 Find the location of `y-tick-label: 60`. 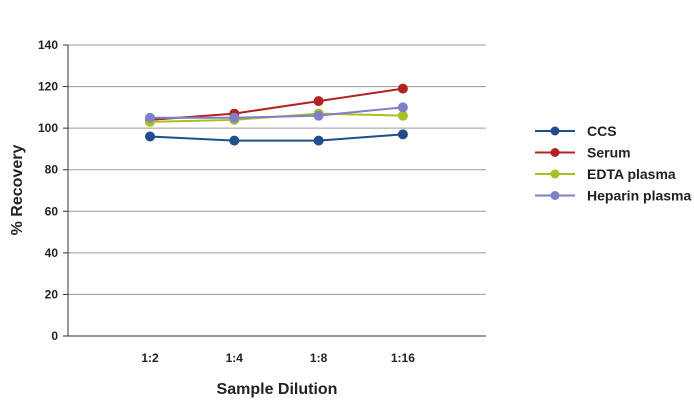

y-tick-label: 60 is located at coordinates (52, 211).